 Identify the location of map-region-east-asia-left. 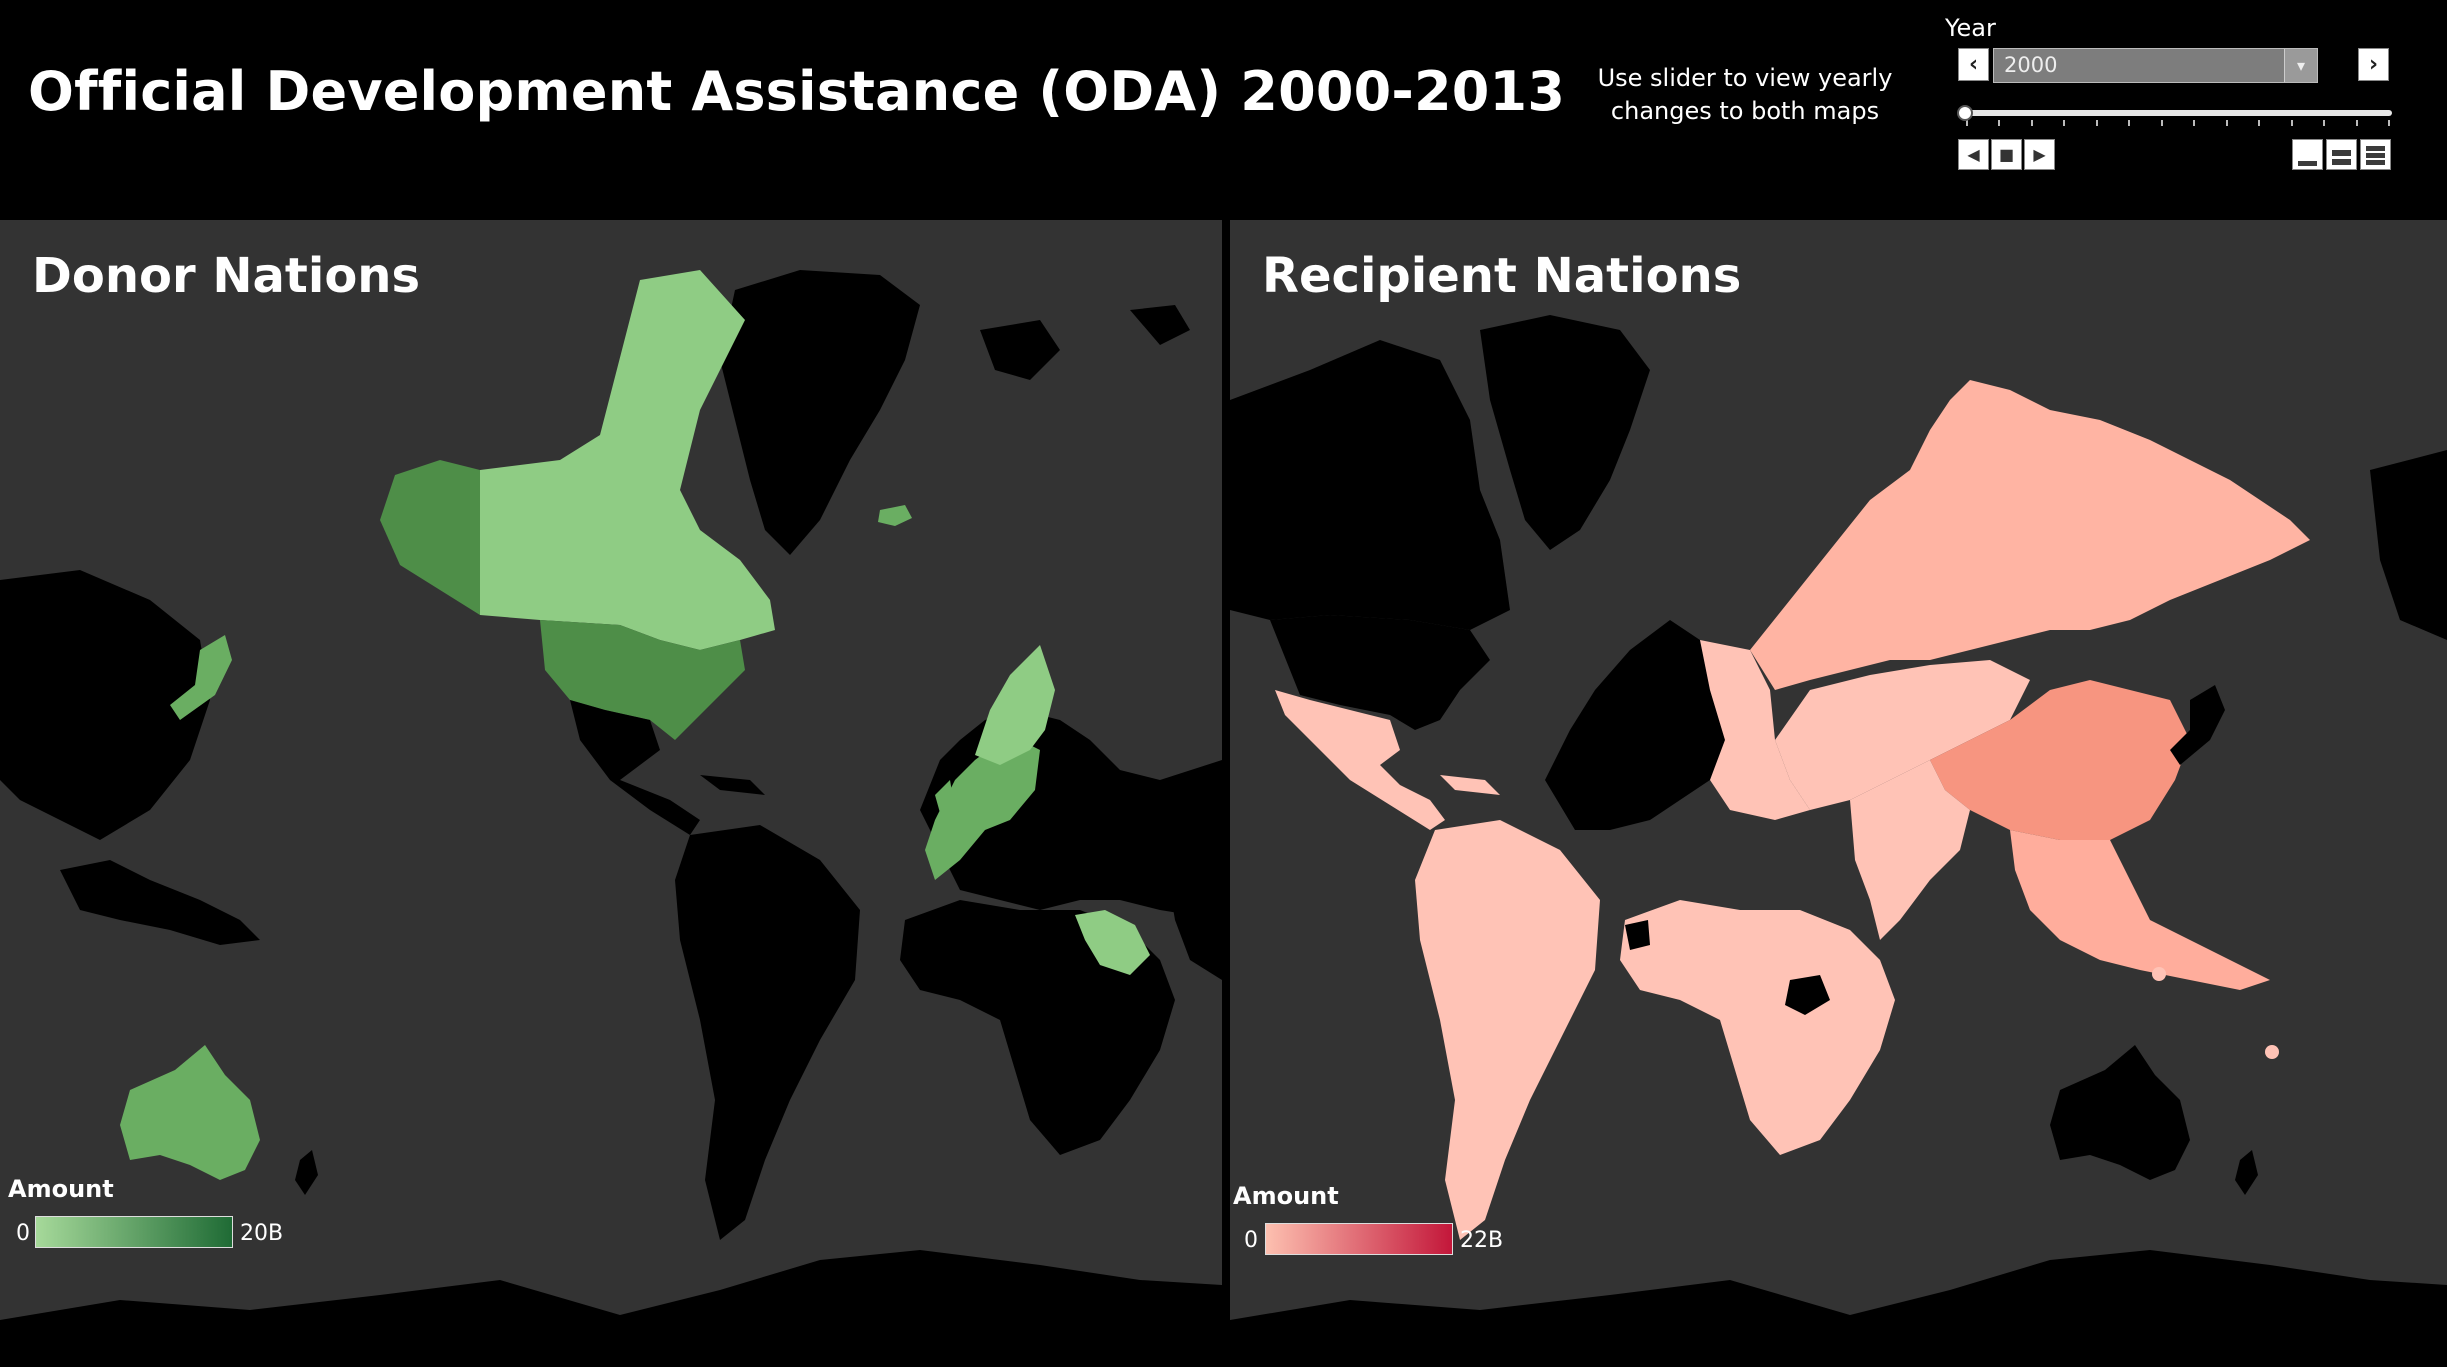
(105, 705).